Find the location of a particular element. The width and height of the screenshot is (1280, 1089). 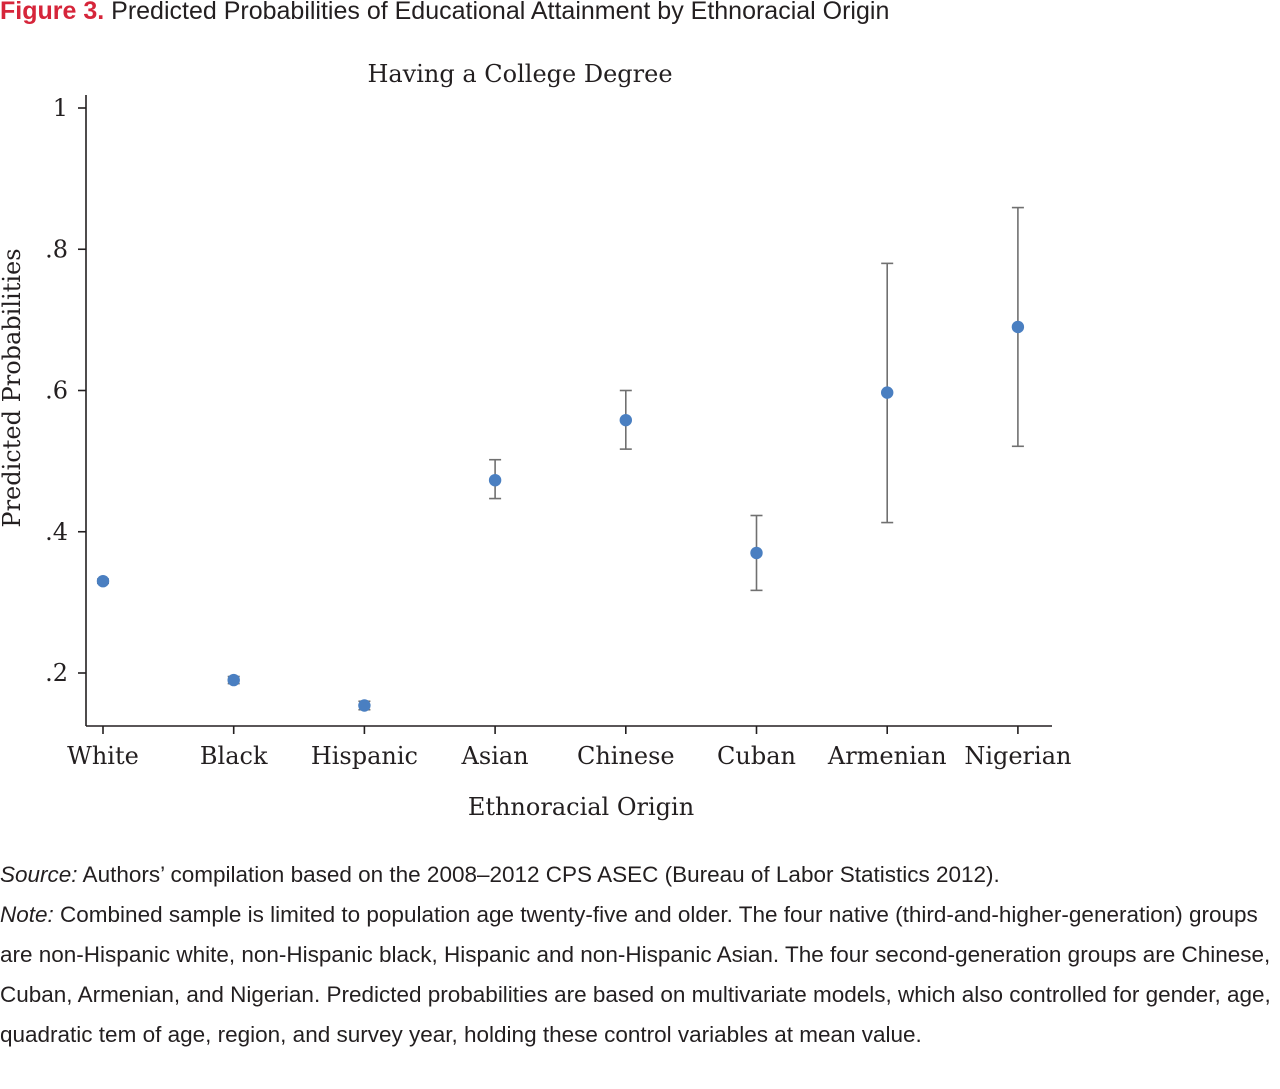

x-tick-label: Hispanic is located at coordinates (364, 756).